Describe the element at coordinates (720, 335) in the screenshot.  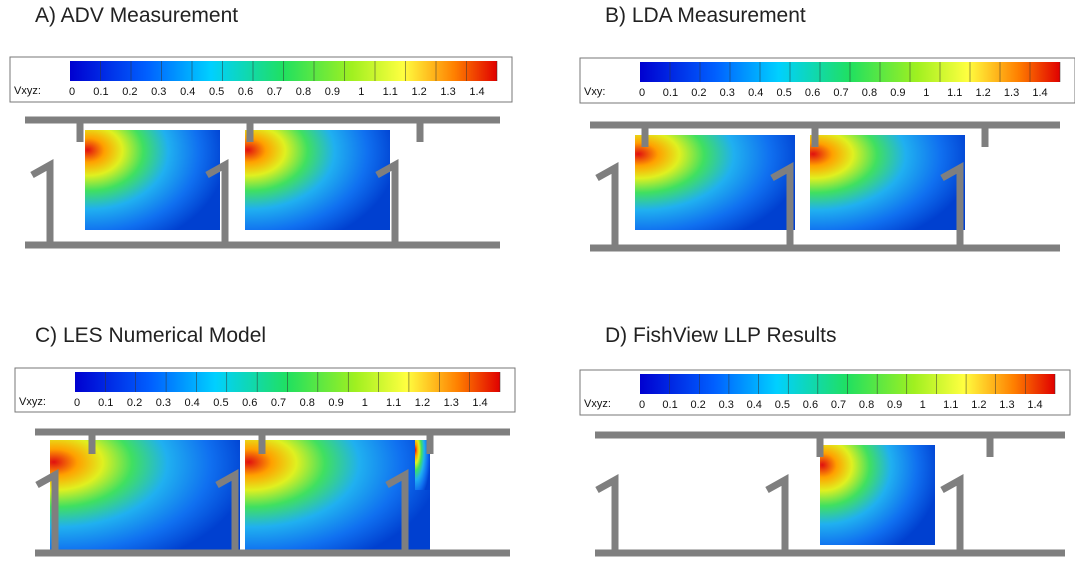
I see `panel-title: D) FishView LLP Results` at that location.